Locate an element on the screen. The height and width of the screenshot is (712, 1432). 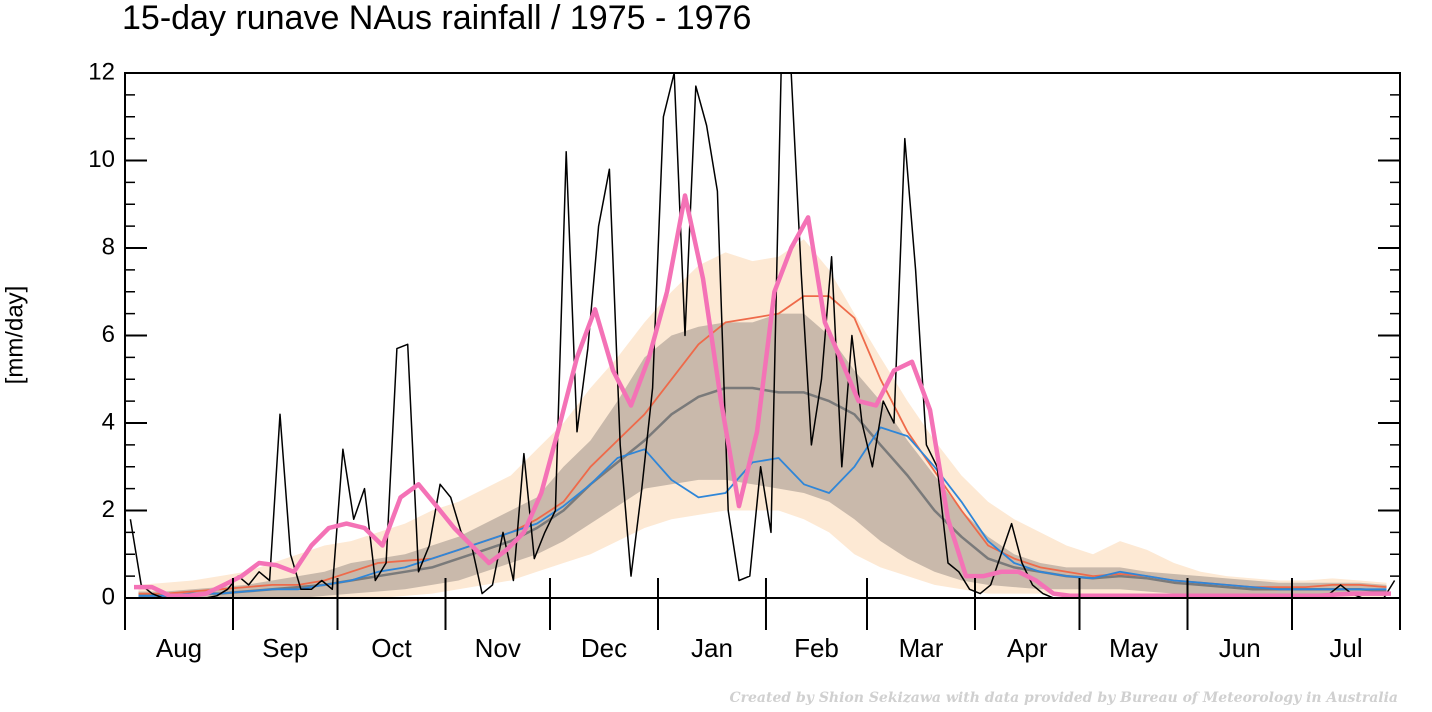
x-tick-label: Apr is located at coordinates (1027, 648).